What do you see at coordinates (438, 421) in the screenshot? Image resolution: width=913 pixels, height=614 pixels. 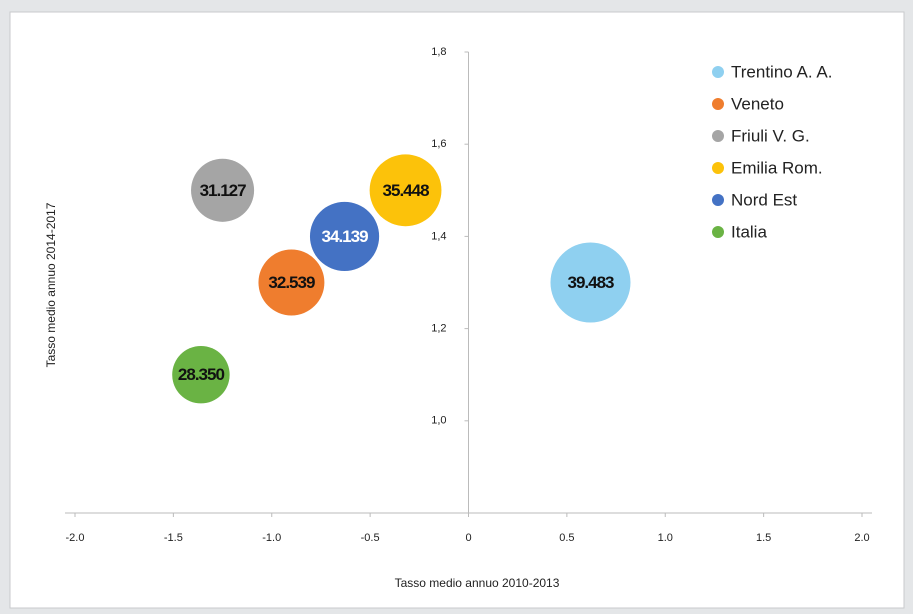 I see `y-tick-label: 1,0` at bounding box center [438, 421].